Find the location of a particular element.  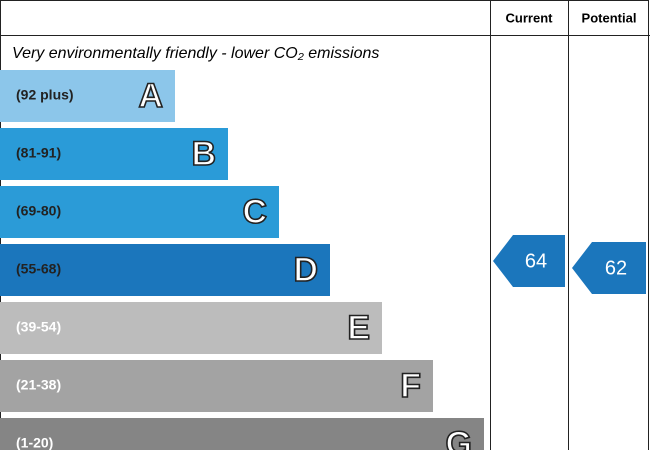

band-range: (39-54) is located at coordinates (38, 327).